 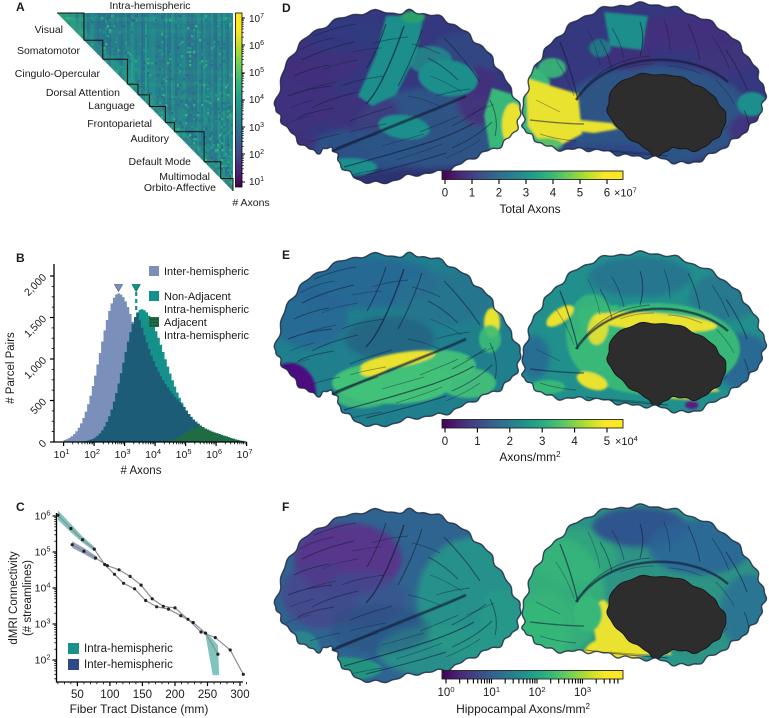 What do you see at coordinates (111, 106) in the screenshot?
I see `svg-text: Language` at bounding box center [111, 106].